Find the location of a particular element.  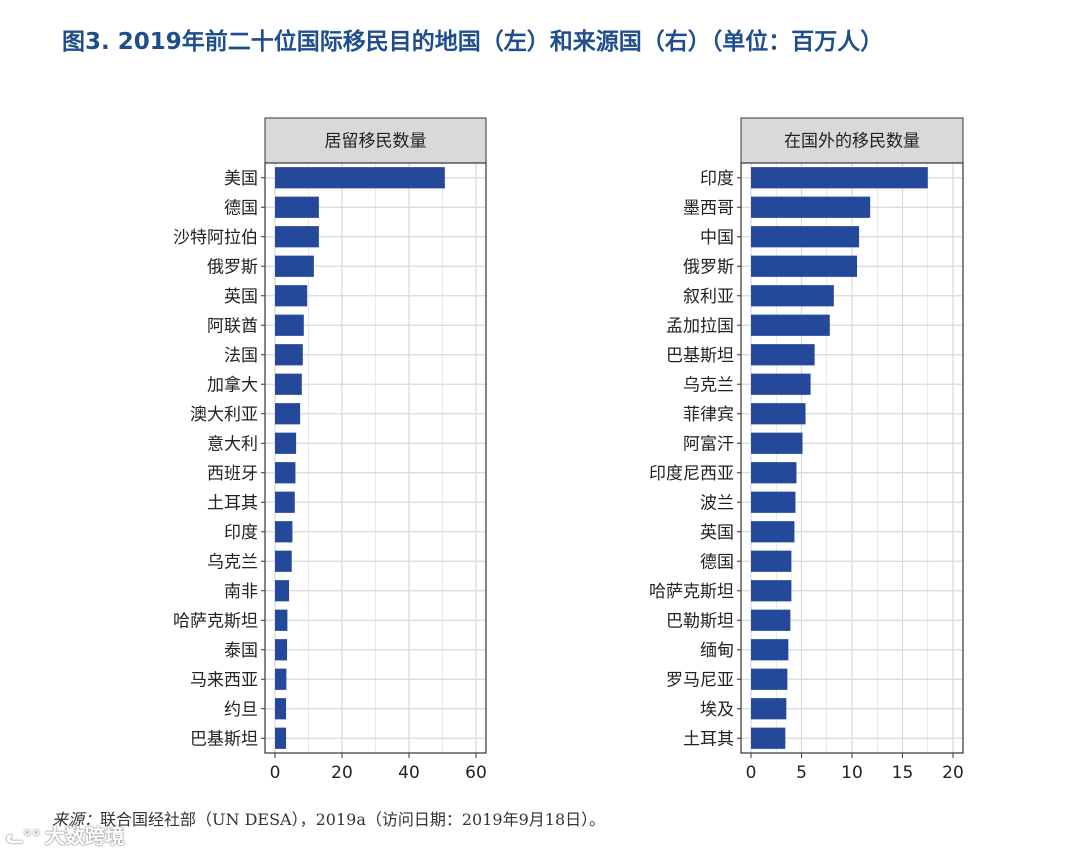

panel-right-category-label: 孟加拉国 is located at coordinates (700, 326).